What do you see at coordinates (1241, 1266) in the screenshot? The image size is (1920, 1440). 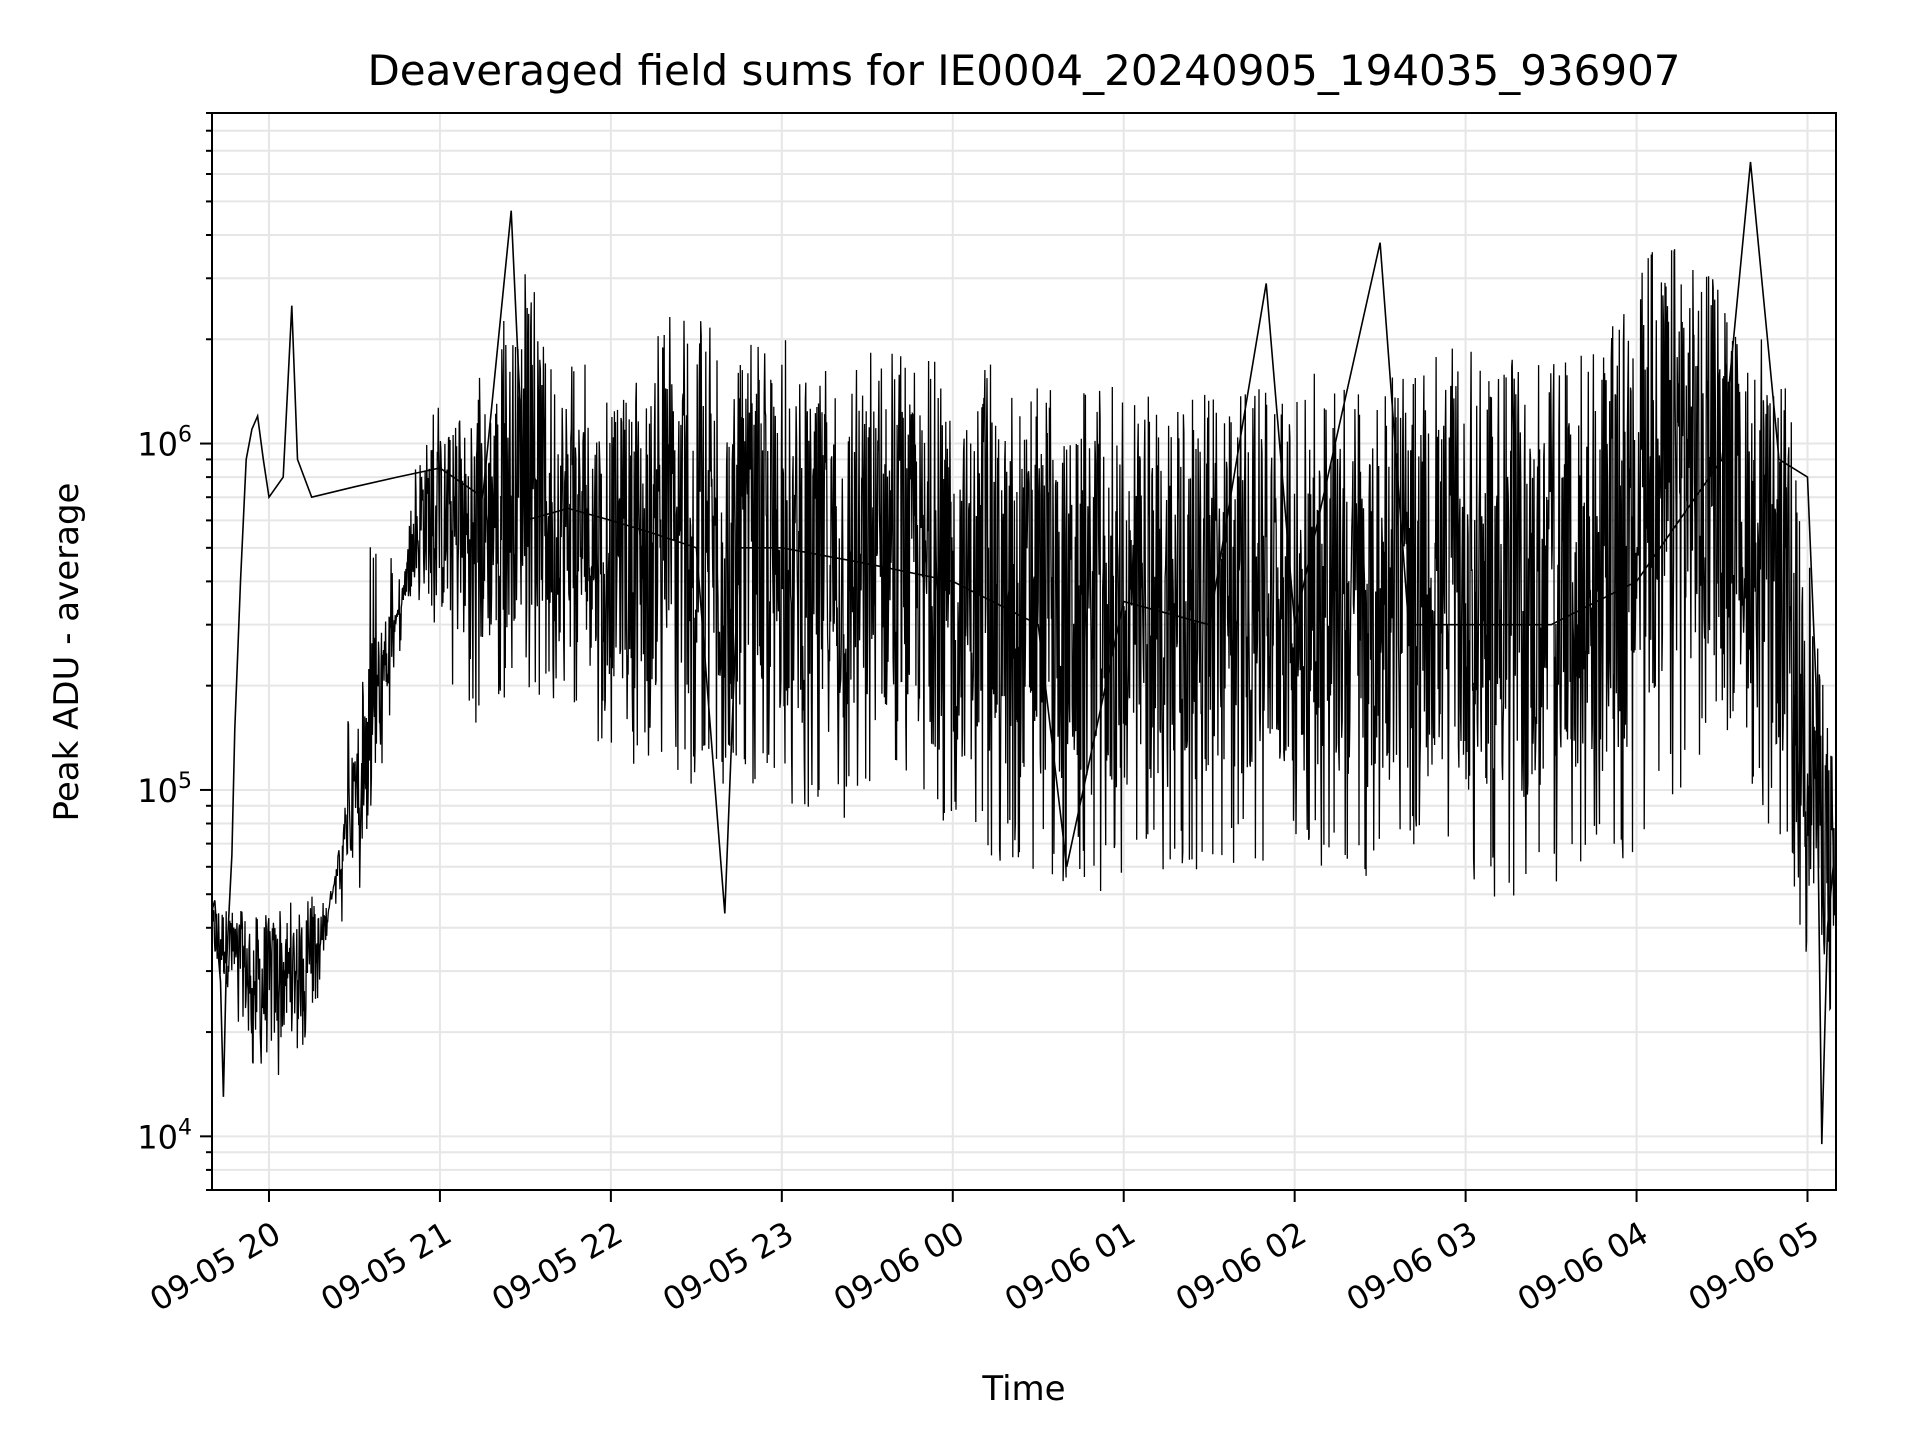 I see `x-tick-label: 09-06 02` at bounding box center [1241, 1266].